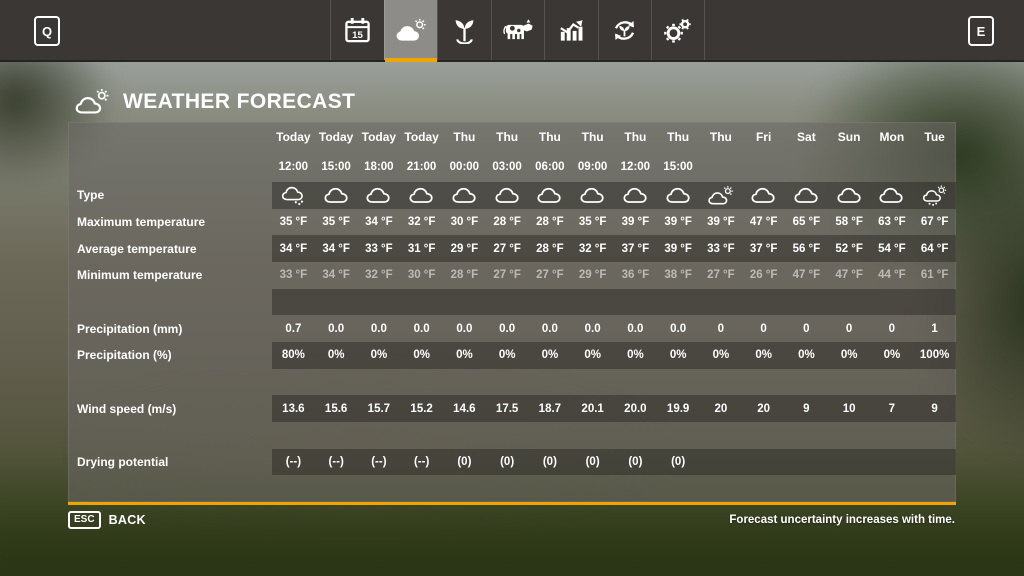 This screenshot has width=1024, height=576. I want to click on forecast-cell: 31 °F, so click(421, 248).